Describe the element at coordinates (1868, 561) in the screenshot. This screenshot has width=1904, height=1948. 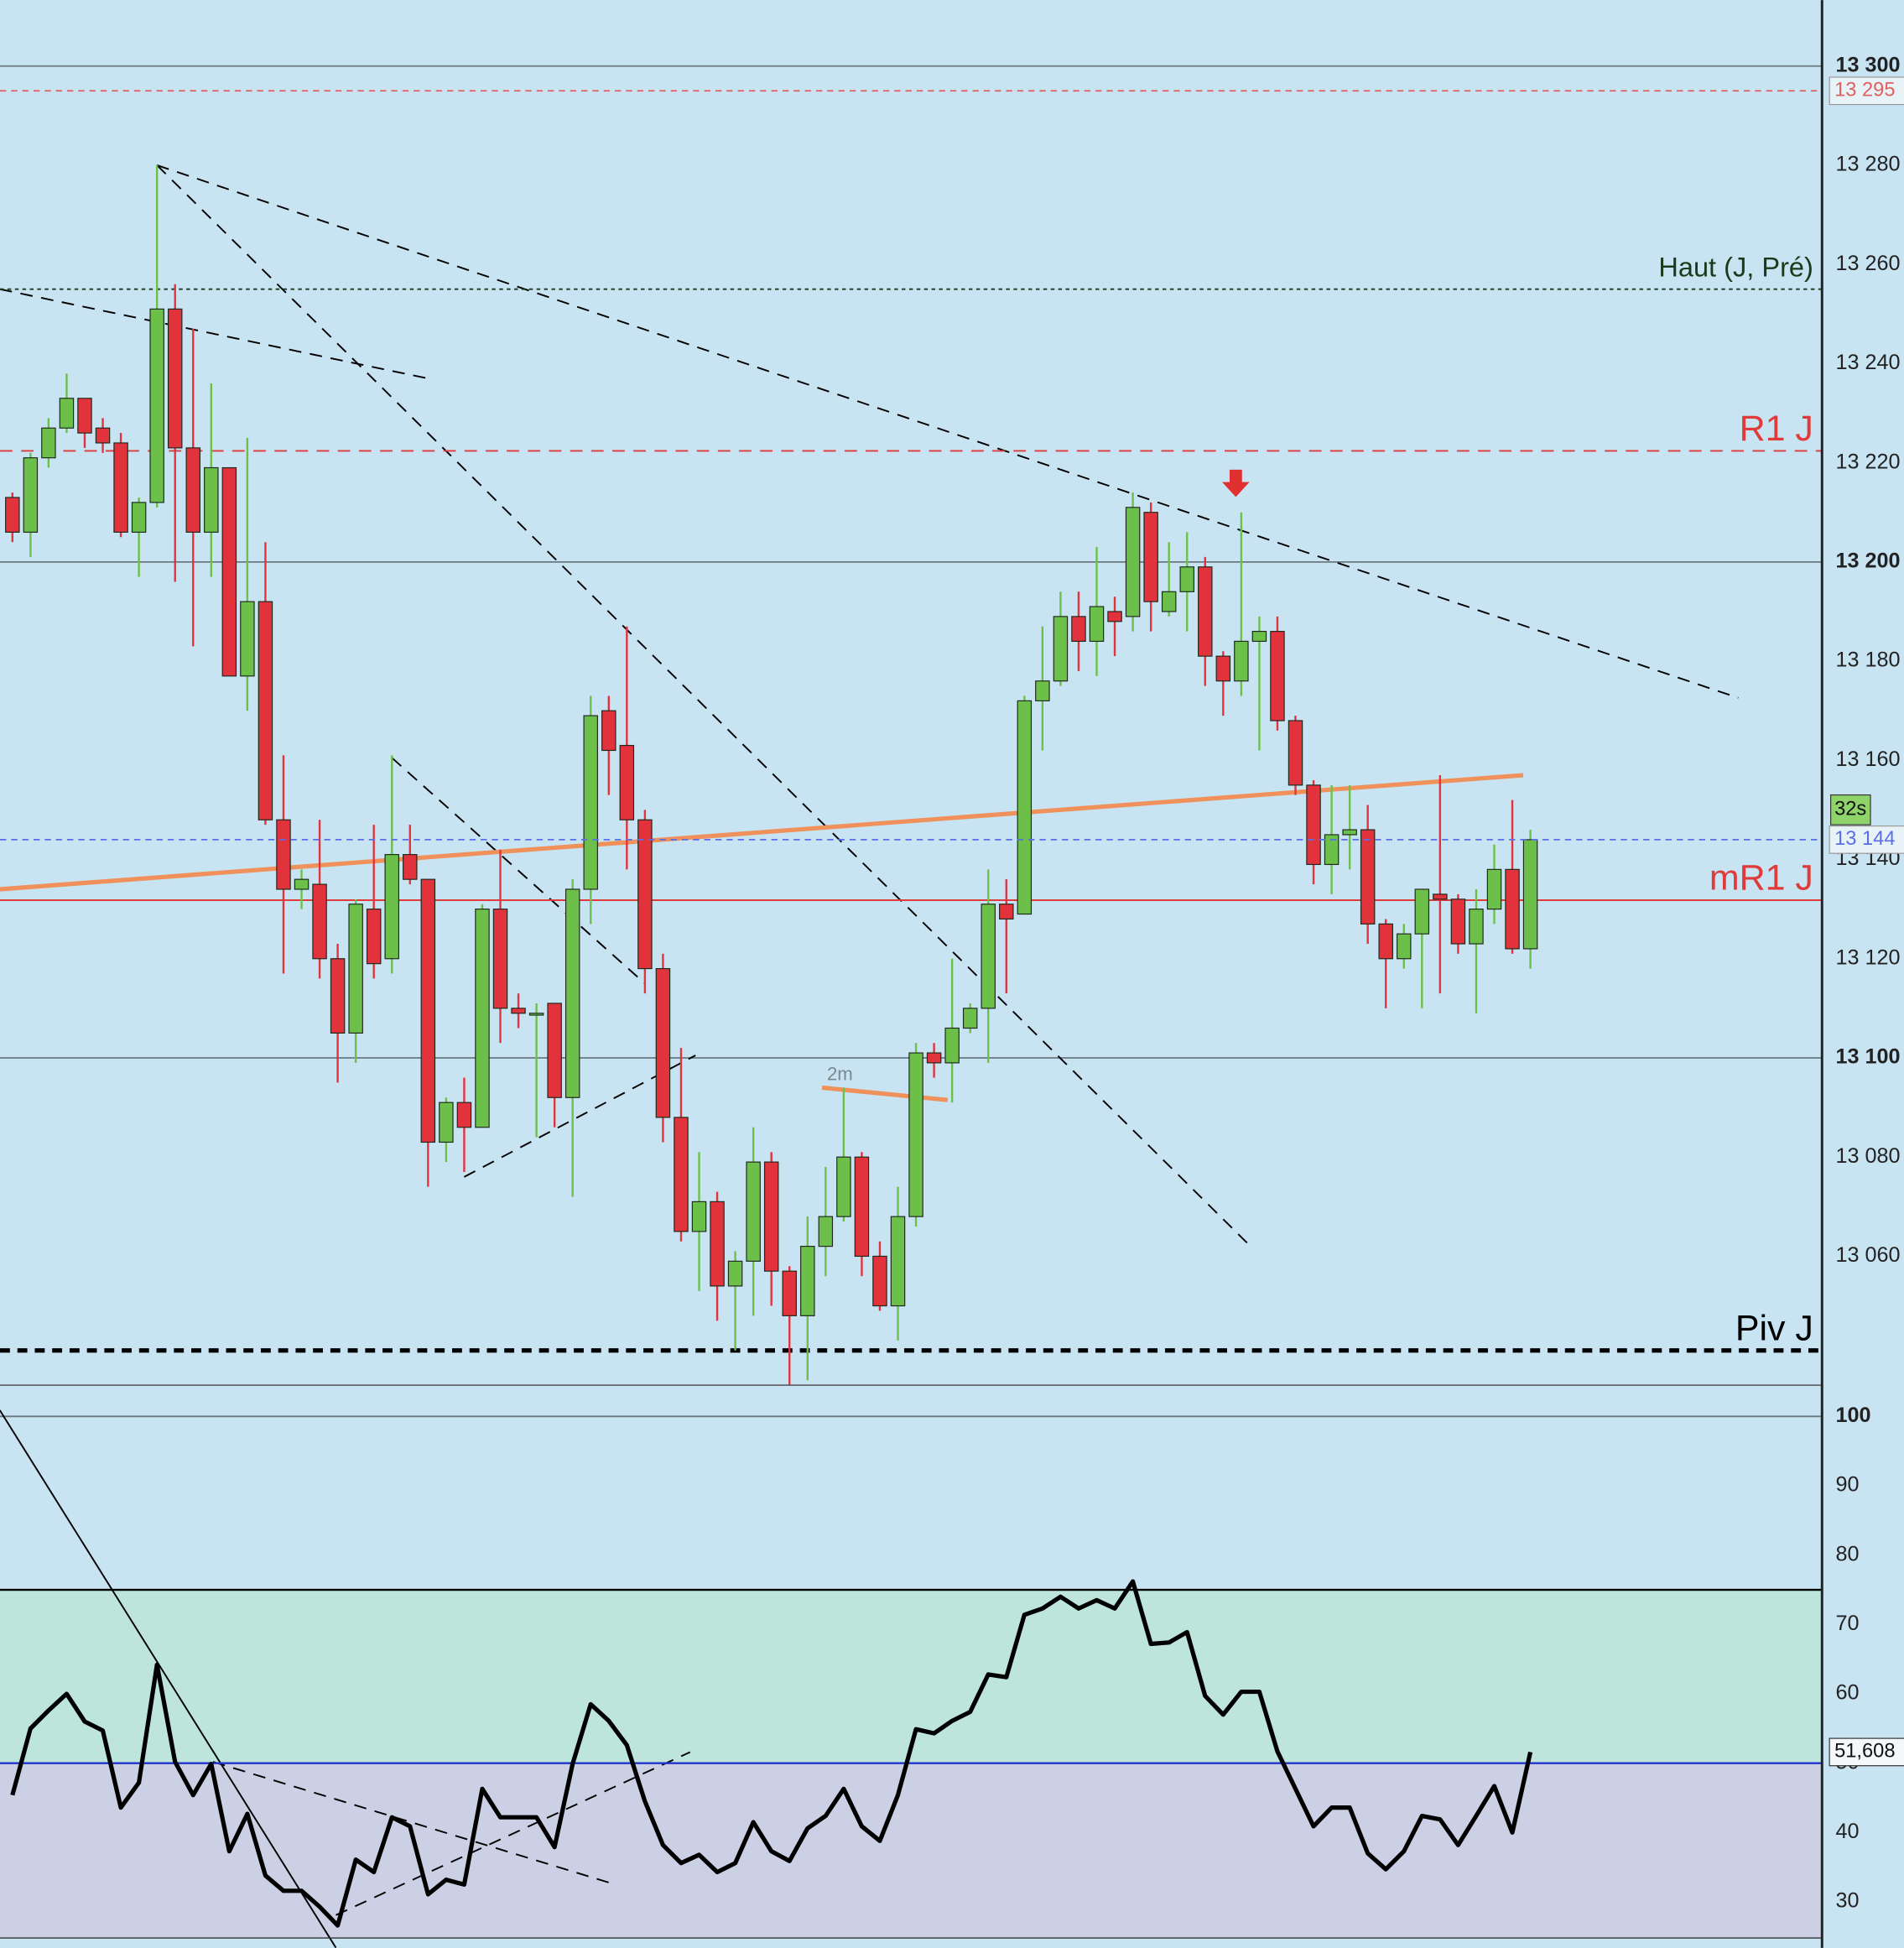
I see `y-tick-label: 13 200` at that location.